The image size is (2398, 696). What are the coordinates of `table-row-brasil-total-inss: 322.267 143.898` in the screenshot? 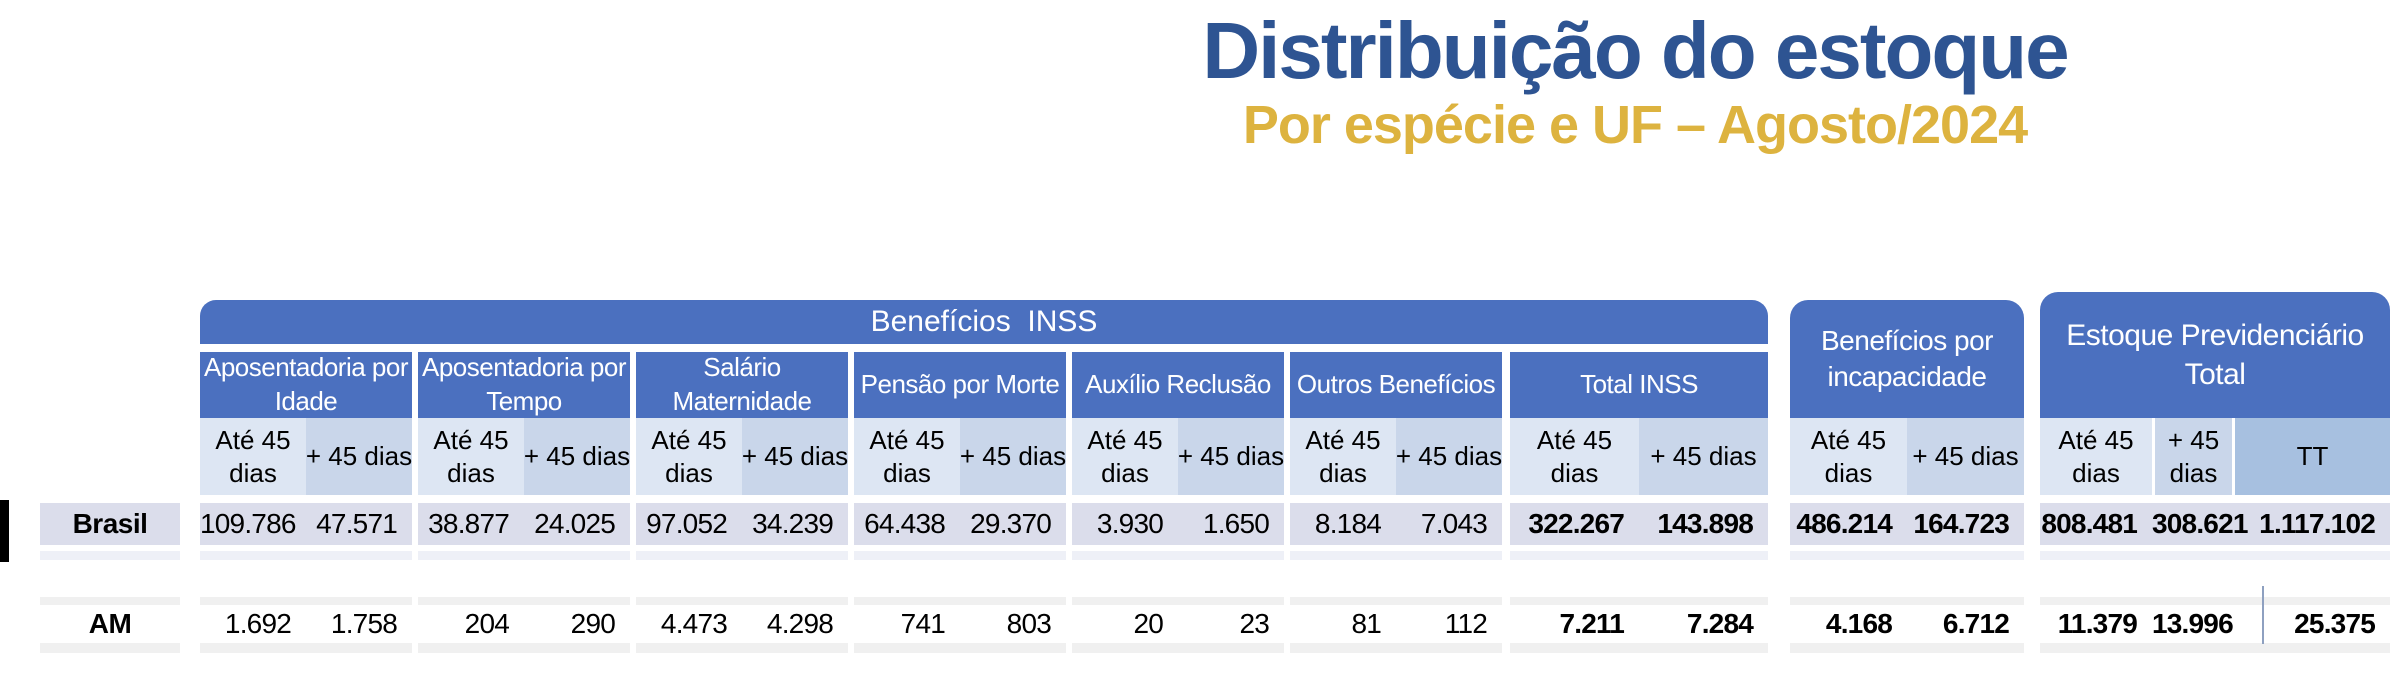 It's located at (1639, 524).